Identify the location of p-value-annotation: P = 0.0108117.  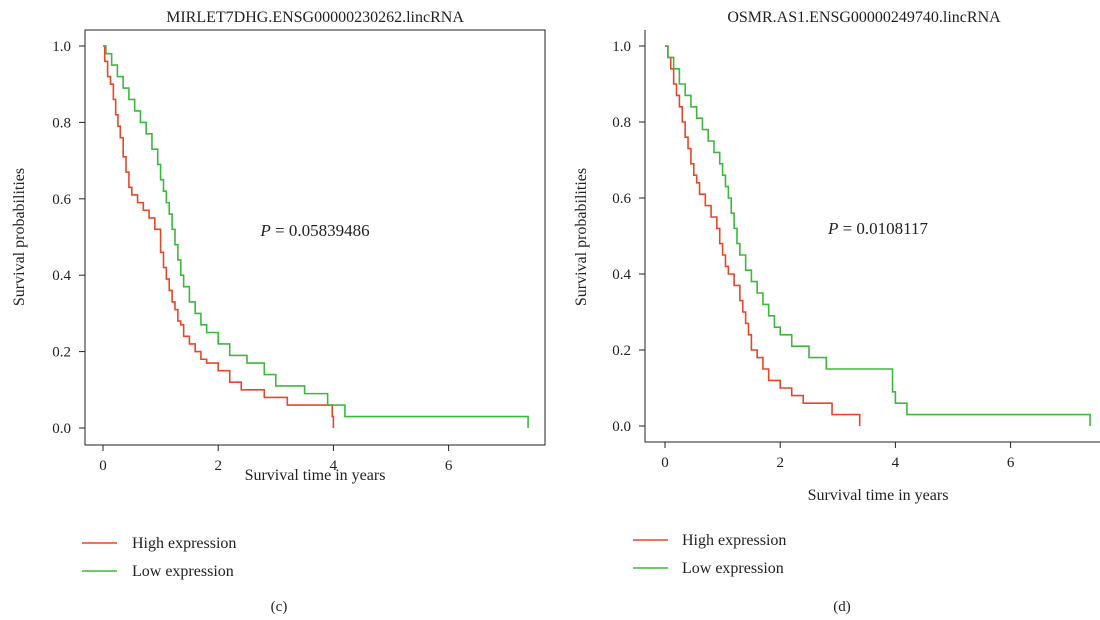
(878, 228).